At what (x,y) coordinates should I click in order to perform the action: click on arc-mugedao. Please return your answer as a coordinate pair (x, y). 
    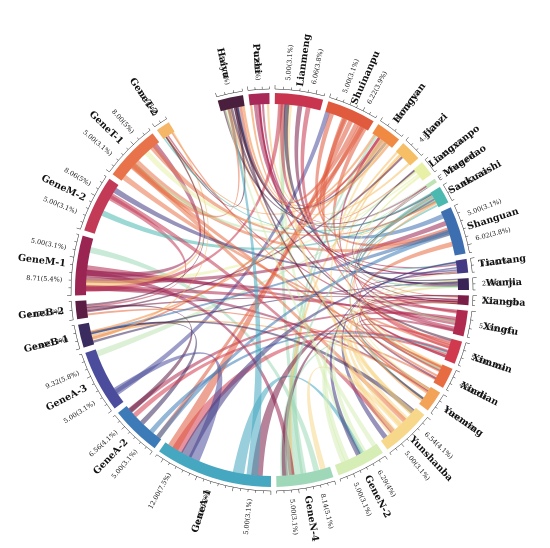
    Looking at the image, I should click on (431, 183).